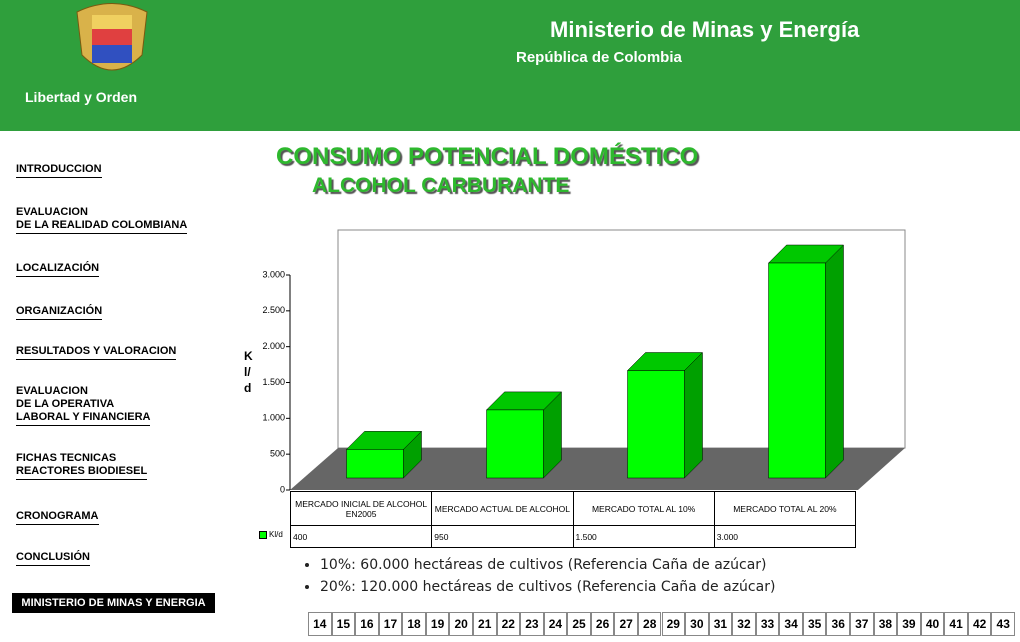  What do you see at coordinates (273, 346) in the screenshot?
I see `y-tick-label: 2.000` at bounding box center [273, 346].